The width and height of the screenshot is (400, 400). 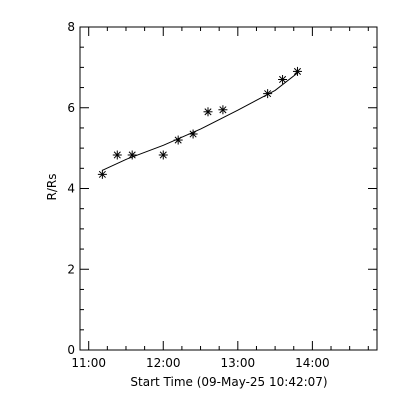 I want to click on fit-line, so click(x=200, y=121).